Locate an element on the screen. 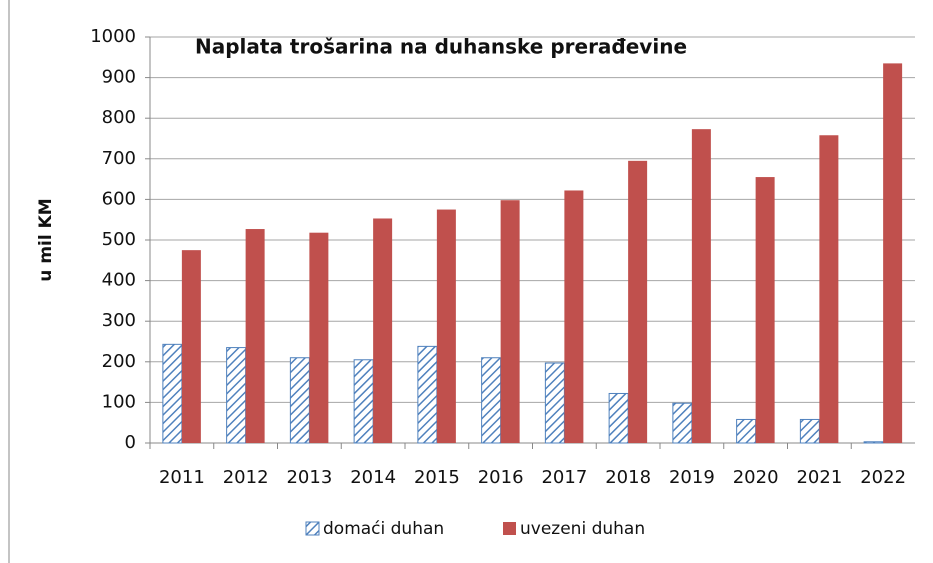 This screenshot has height=563, width=933. y-tick-label: 400 is located at coordinates (119, 280).